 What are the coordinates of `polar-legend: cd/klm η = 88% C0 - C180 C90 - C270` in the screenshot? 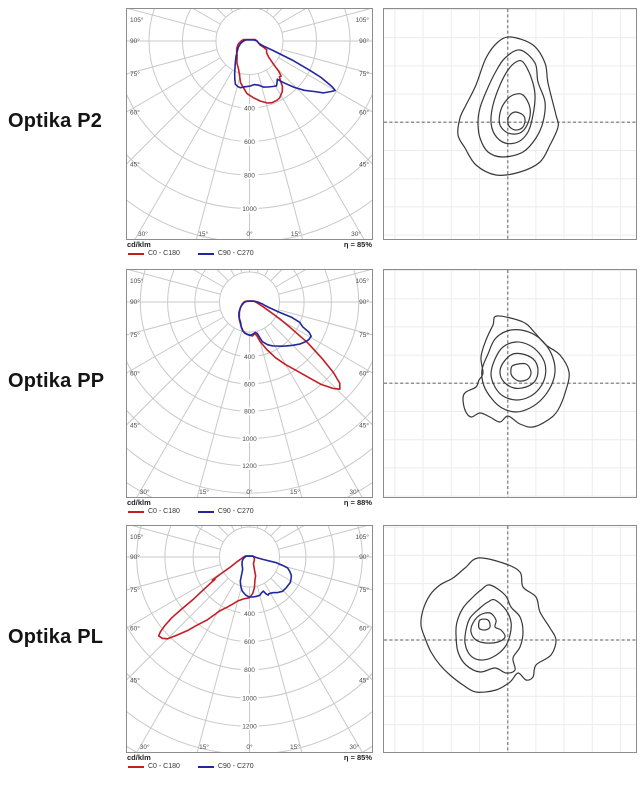 It's located at (249, 507).